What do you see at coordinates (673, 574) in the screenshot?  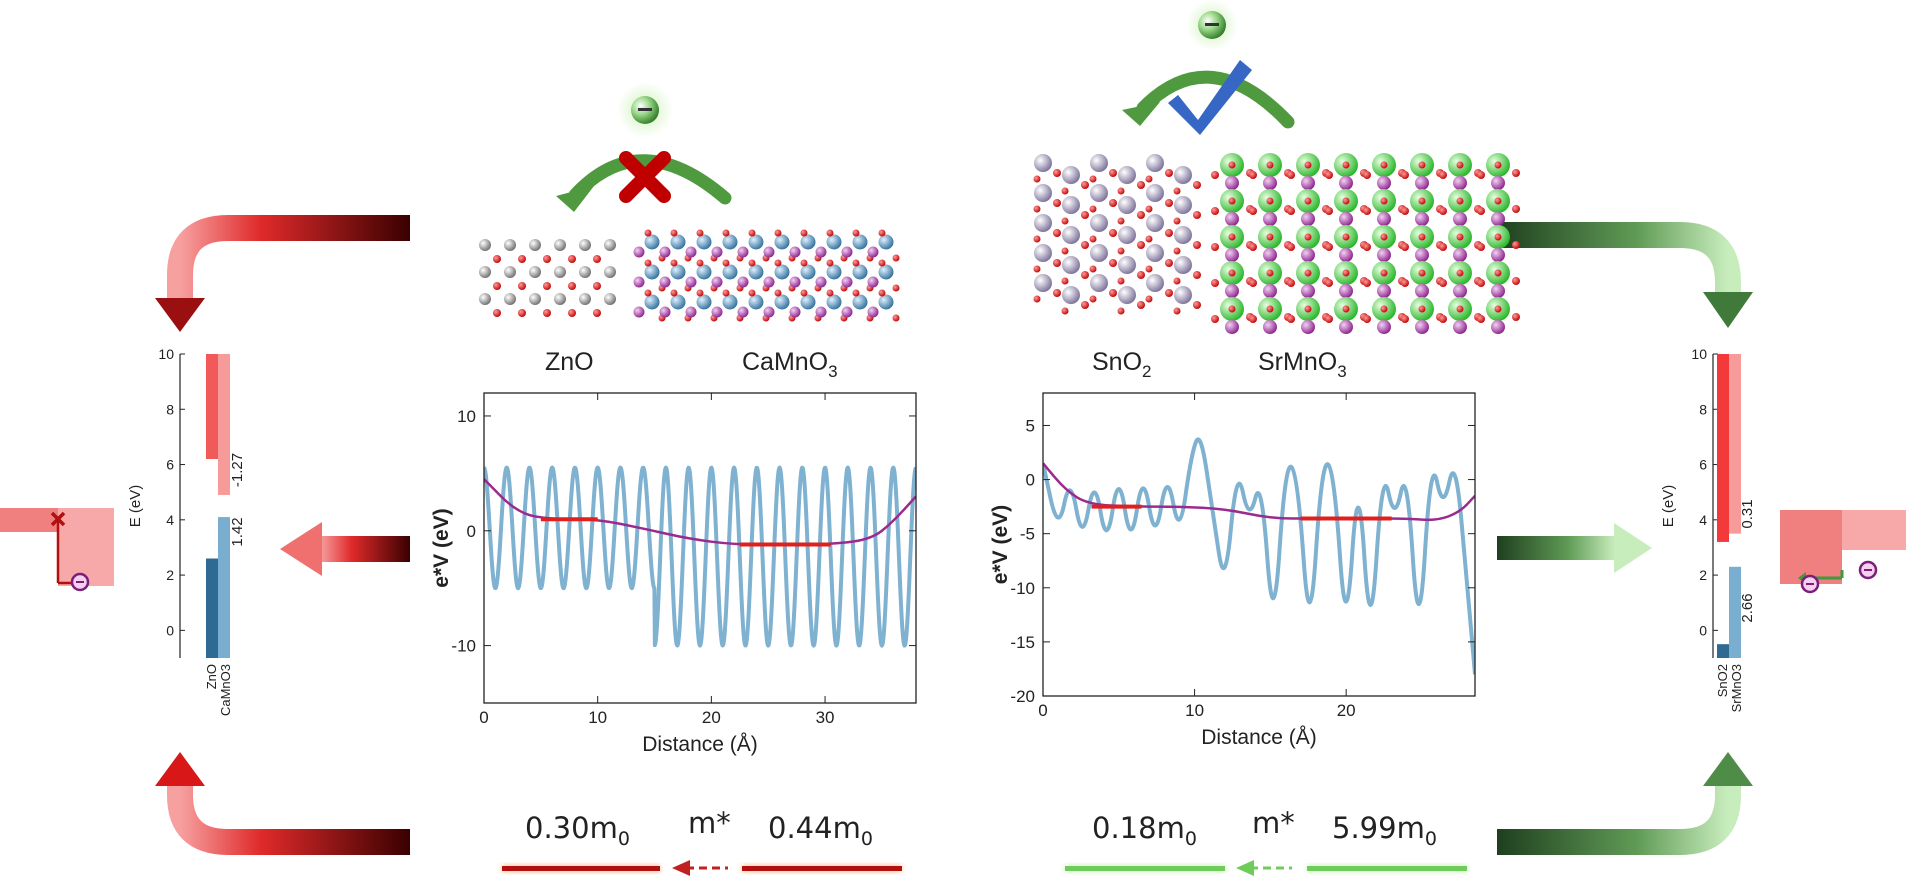 I see `potential-plot-left: 0 10 20 30 10 0 -10 Distance (Å) e*V (eV)` at bounding box center [673, 574].